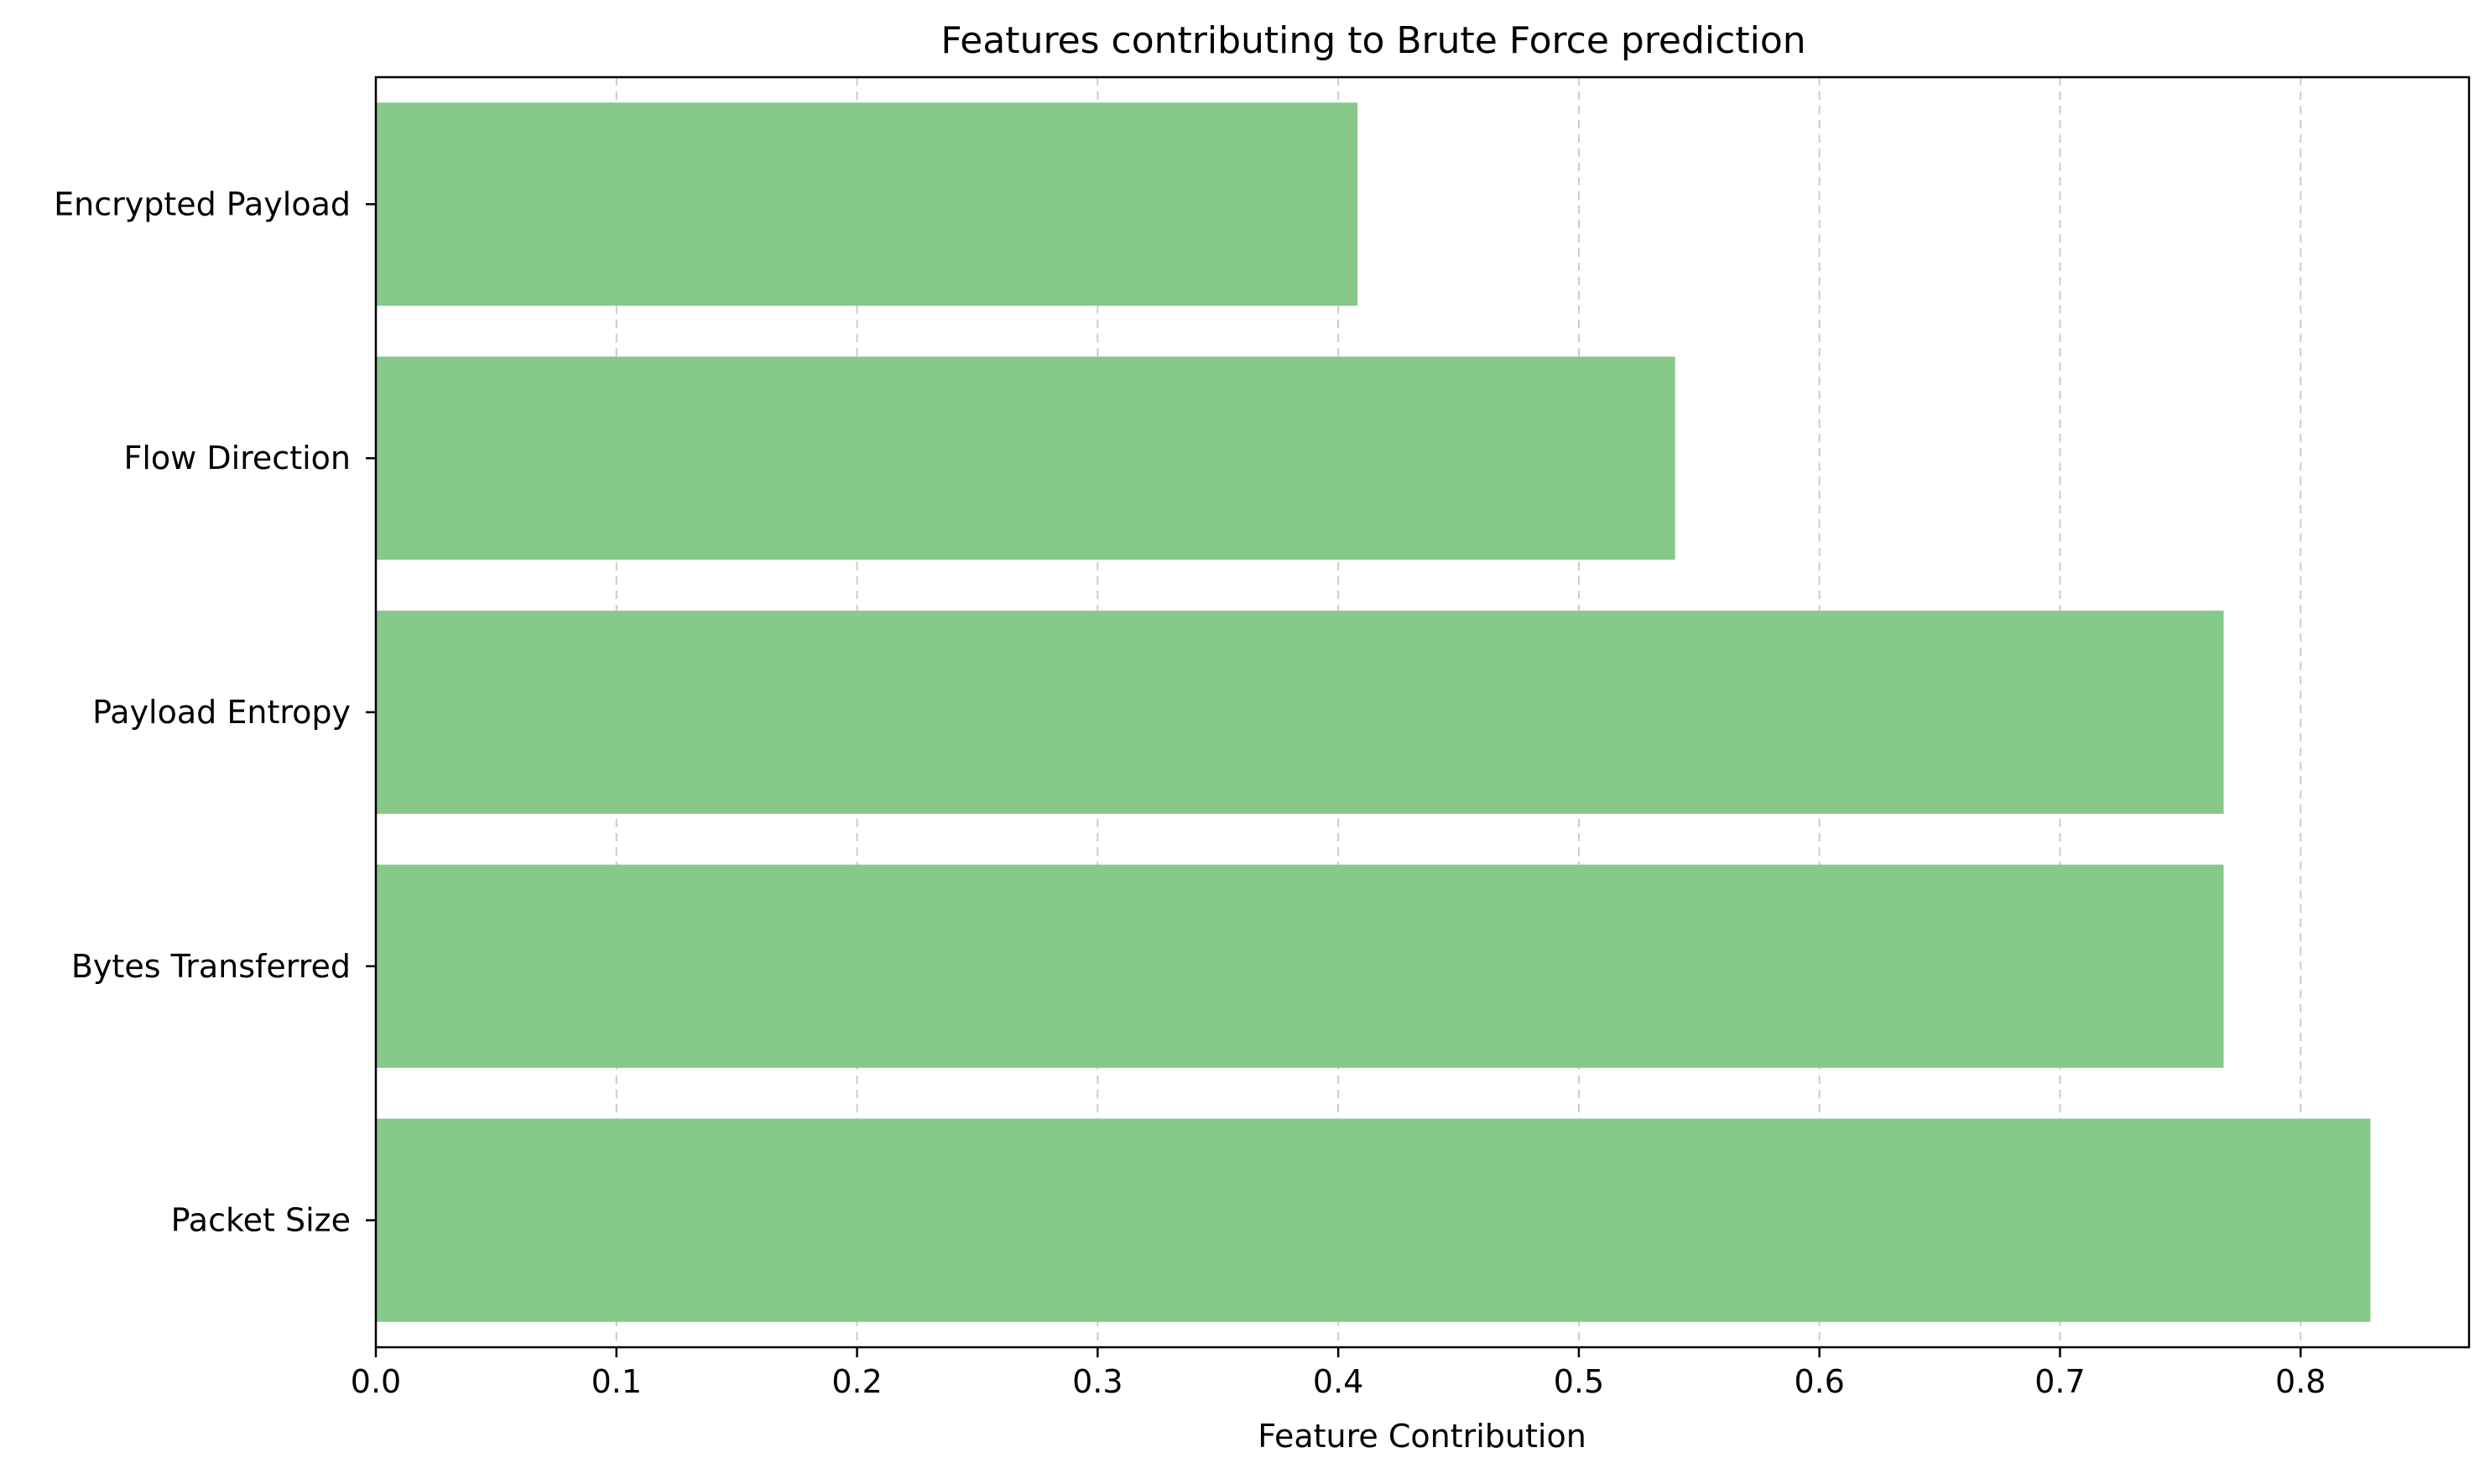 The width and height of the screenshot is (2490, 1484). Describe the element at coordinates (1097, 1381) in the screenshot. I see `x-tick-label: 0.3` at that location.